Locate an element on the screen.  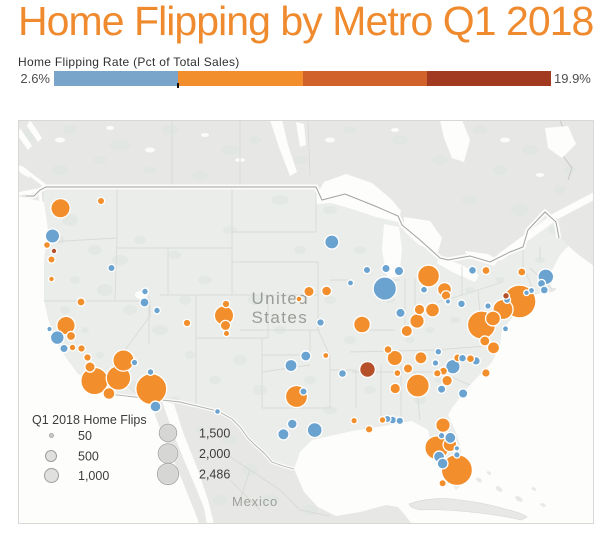
svg-text: United is located at coordinates (281, 298).